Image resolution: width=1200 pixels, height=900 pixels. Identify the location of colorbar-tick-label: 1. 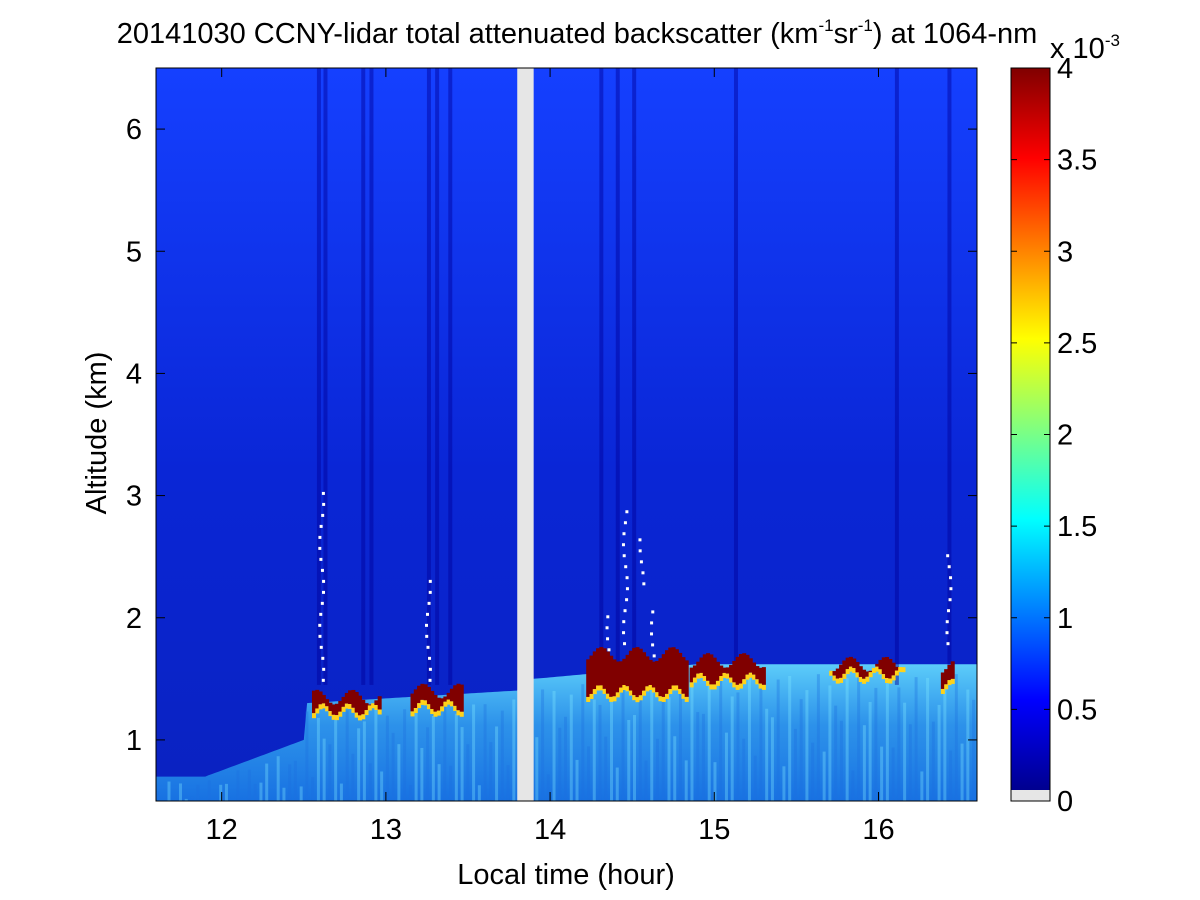
(1065, 619).